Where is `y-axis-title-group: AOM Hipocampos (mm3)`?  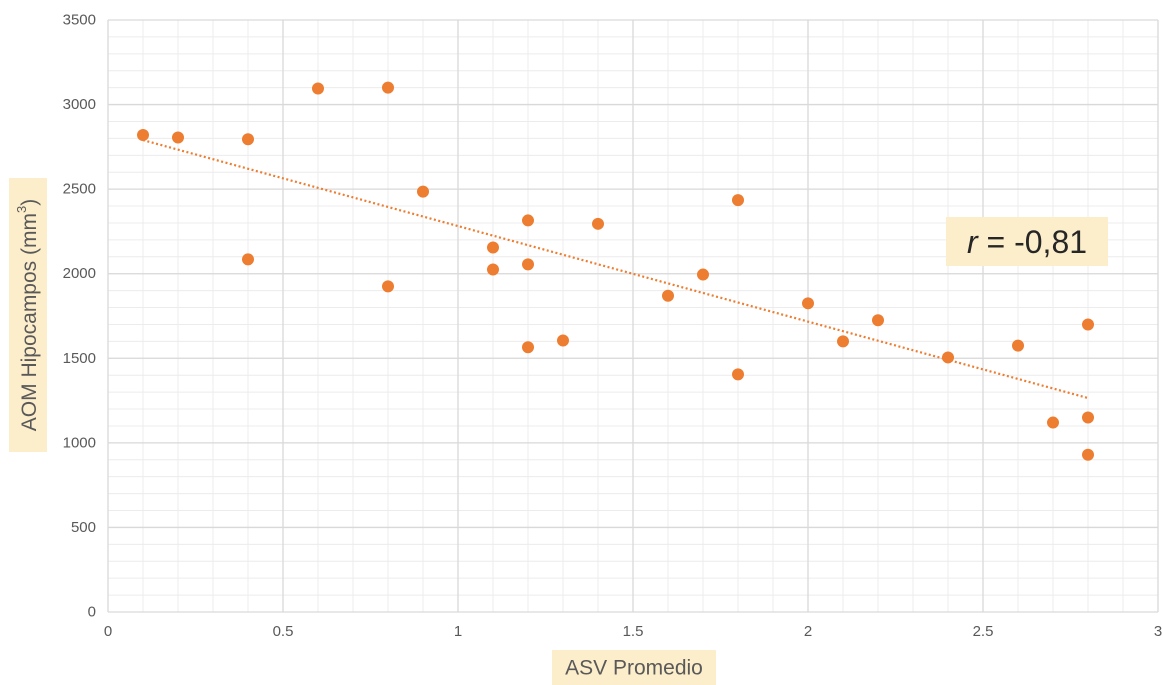
y-axis-title-group: AOM Hipocampos (mm3) is located at coordinates (28, 315).